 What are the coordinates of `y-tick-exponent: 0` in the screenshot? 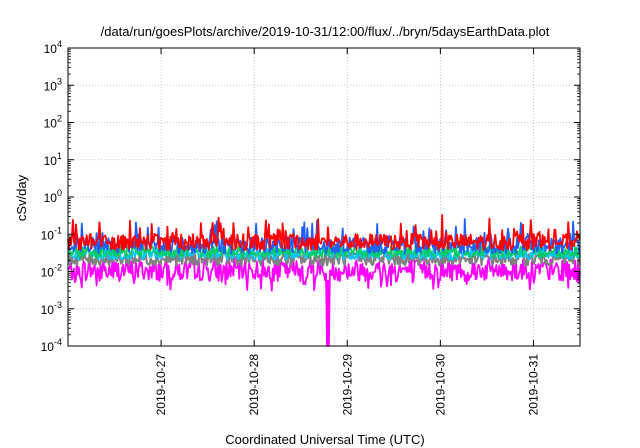 It's located at (59, 193).